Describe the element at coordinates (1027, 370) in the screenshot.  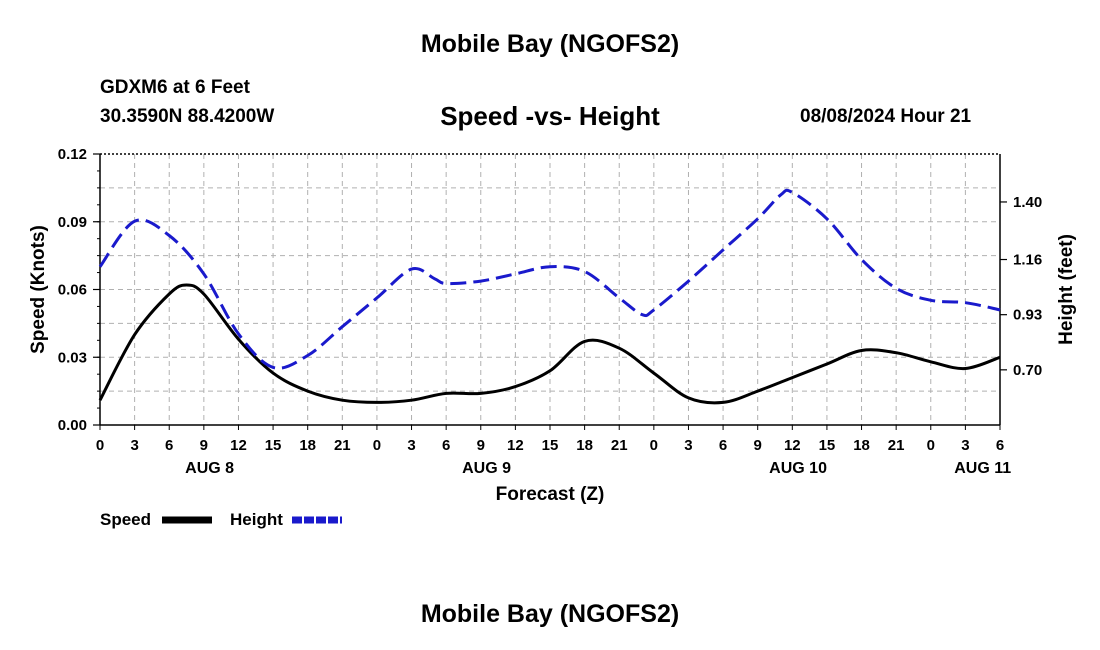
I see `y2-tick-label: 0.70` at that location.